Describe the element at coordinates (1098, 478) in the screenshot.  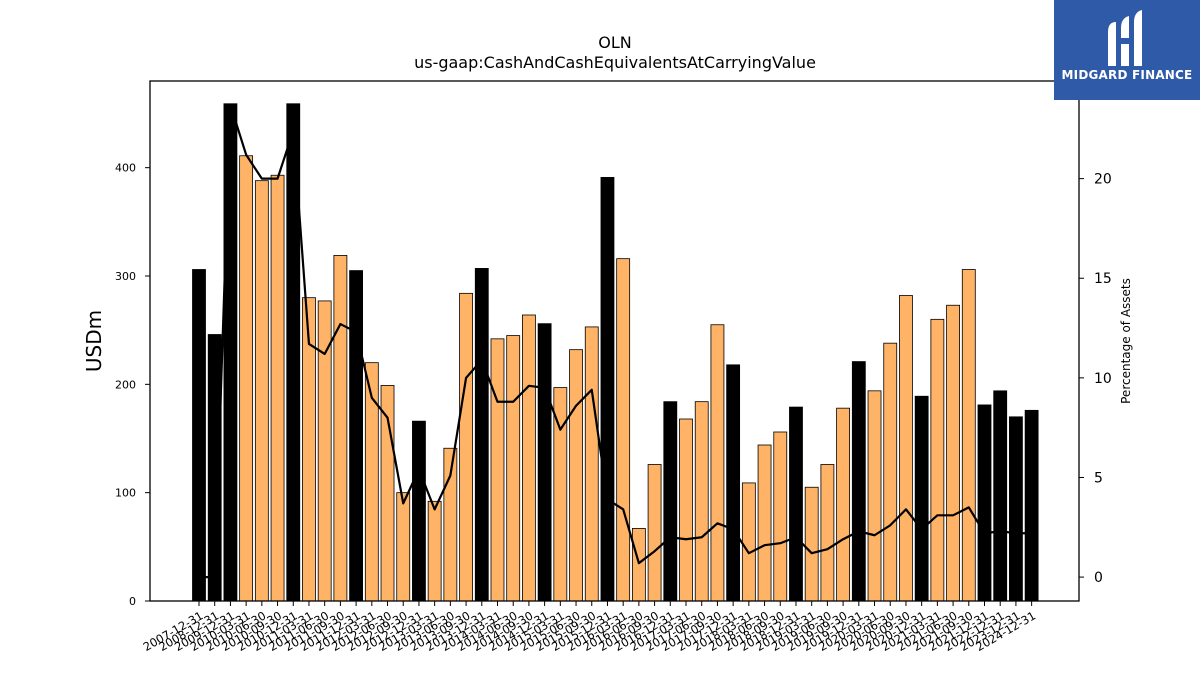
I see `y-right-tick-label: 5` at that location.